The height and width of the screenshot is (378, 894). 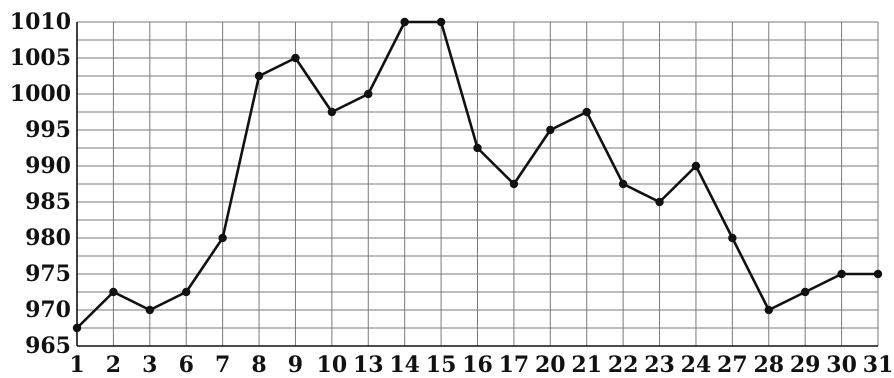 I want to click on x-tick-label: 29, so click(x=805, y=365).